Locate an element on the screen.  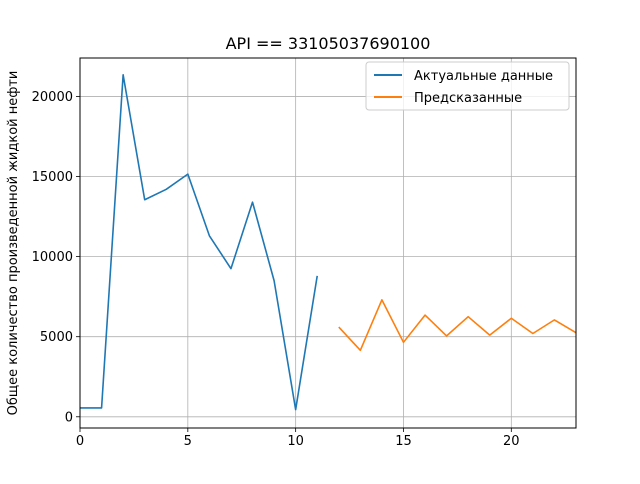
x-tick-label: 5 is located at coordinates (188, 441).